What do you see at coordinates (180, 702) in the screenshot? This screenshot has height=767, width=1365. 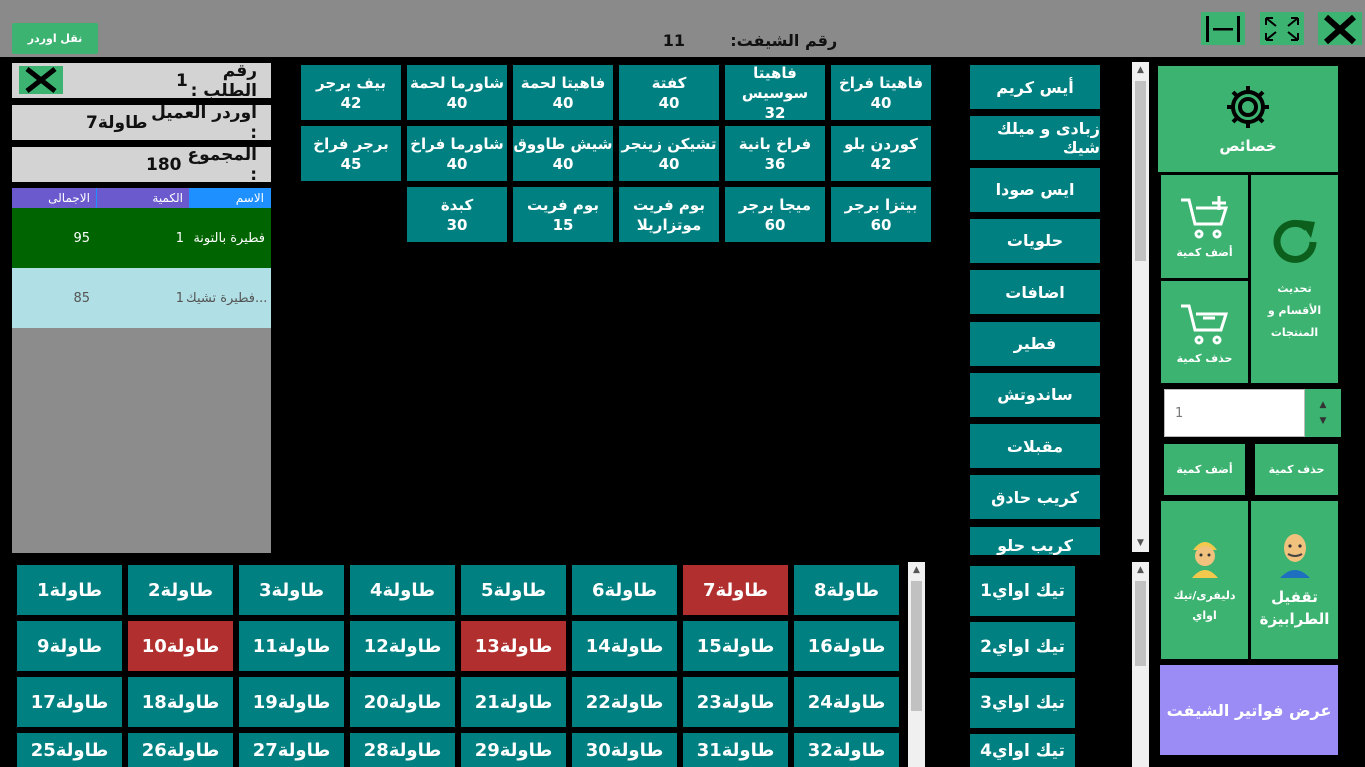 I see `table-button: طاولة18` at bounding box center [180, 702].